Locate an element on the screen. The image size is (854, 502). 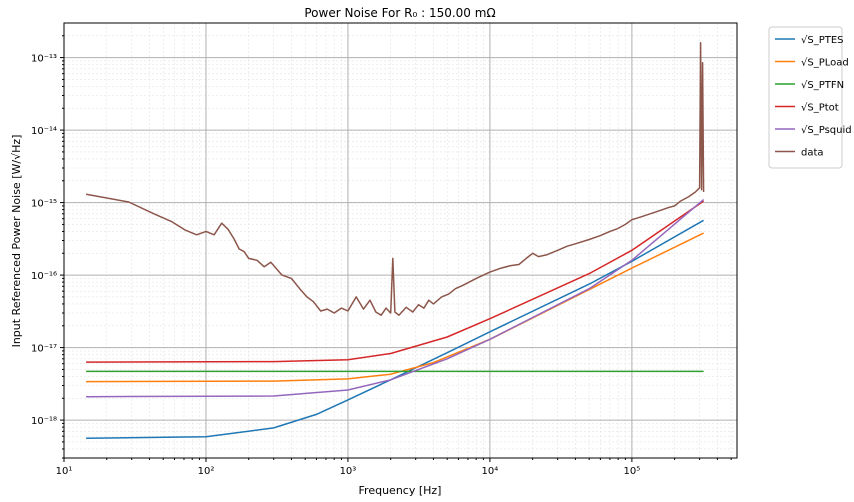
legend-label: √S_PTES is located at coordinates (822, 40).